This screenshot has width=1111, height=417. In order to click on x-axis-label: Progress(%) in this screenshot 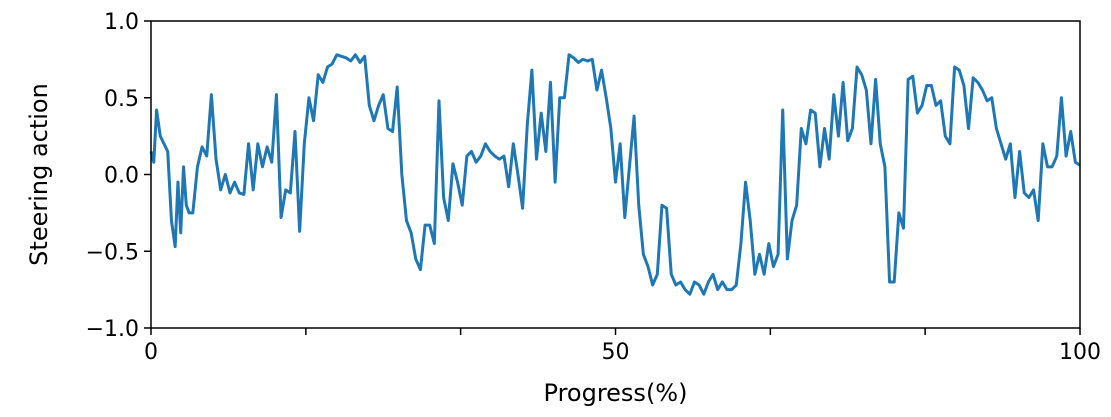, I will do `click(616, 393)`.